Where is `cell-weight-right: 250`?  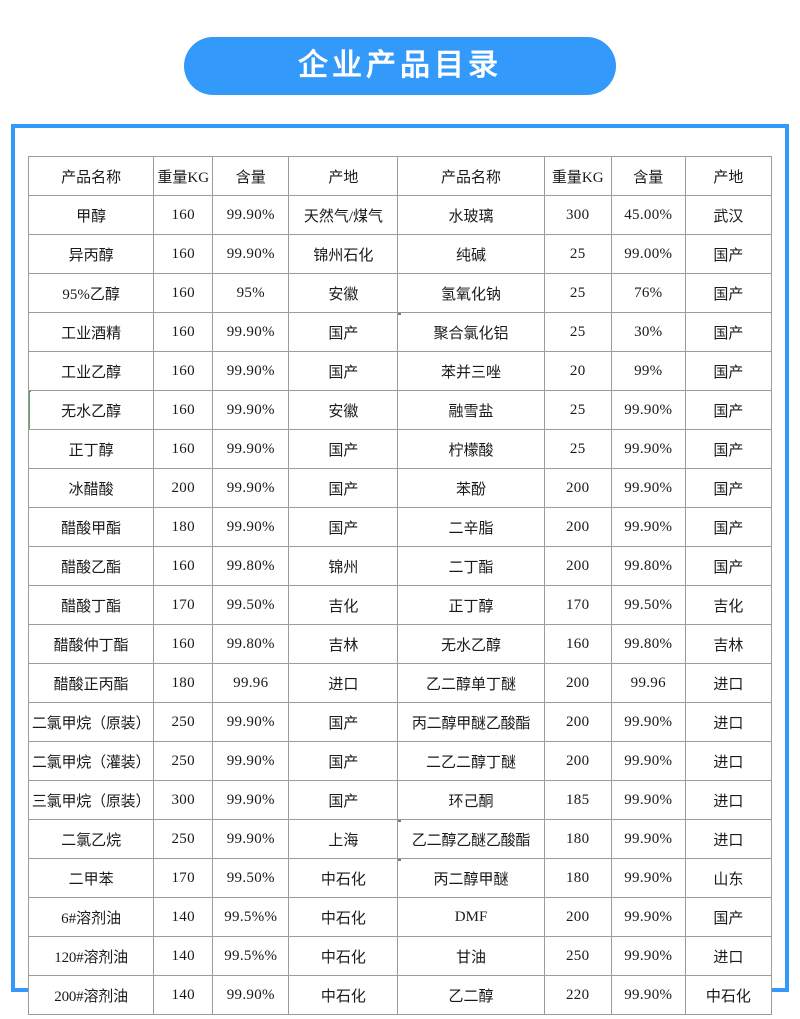
cell-weight-right: 250 is located at coordinates (577, 956).